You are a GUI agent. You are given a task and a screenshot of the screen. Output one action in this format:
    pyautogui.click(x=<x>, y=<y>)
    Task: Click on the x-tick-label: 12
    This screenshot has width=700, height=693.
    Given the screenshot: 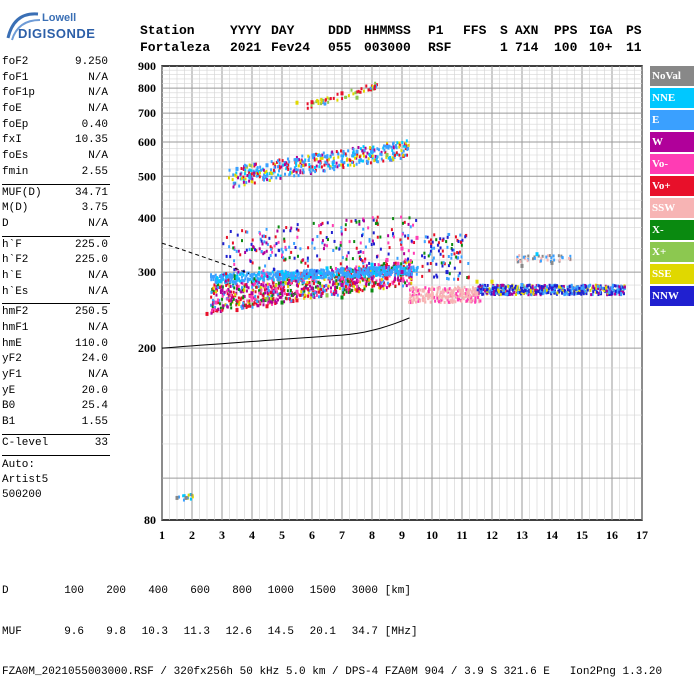 What is the action you would take?
    pyautogui.click(x=492, y=535)
    